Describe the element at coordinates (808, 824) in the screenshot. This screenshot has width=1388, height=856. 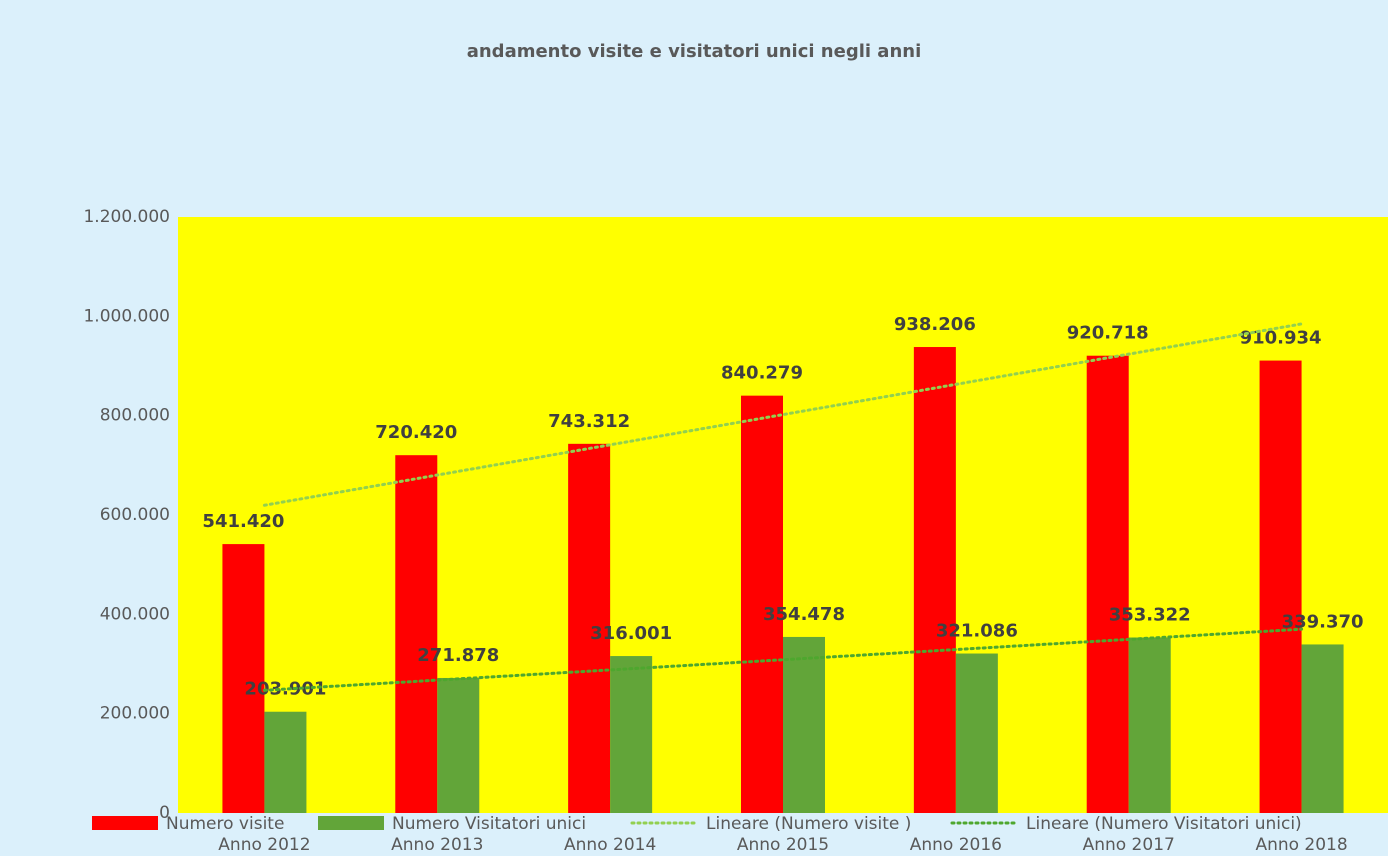
I see `legend-label: Lineare (Numero visite )` at that location.